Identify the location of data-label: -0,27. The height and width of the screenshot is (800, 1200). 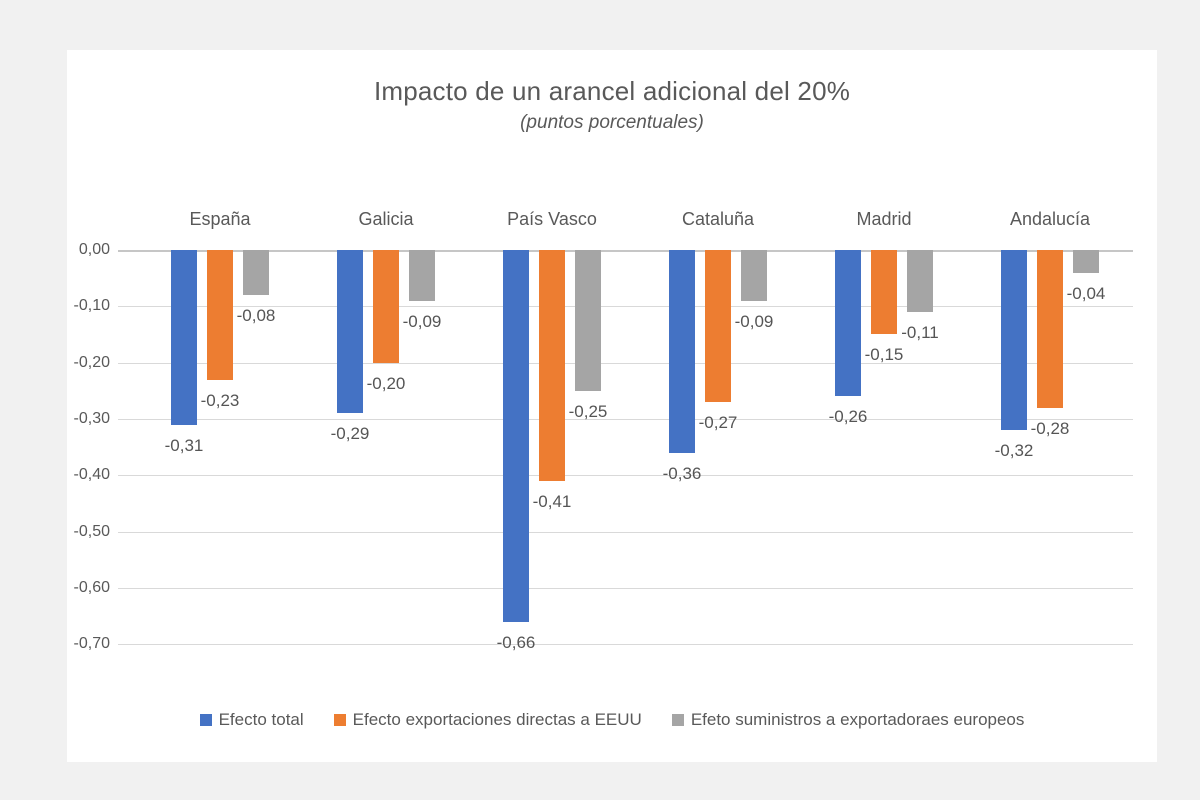
(718, 422).